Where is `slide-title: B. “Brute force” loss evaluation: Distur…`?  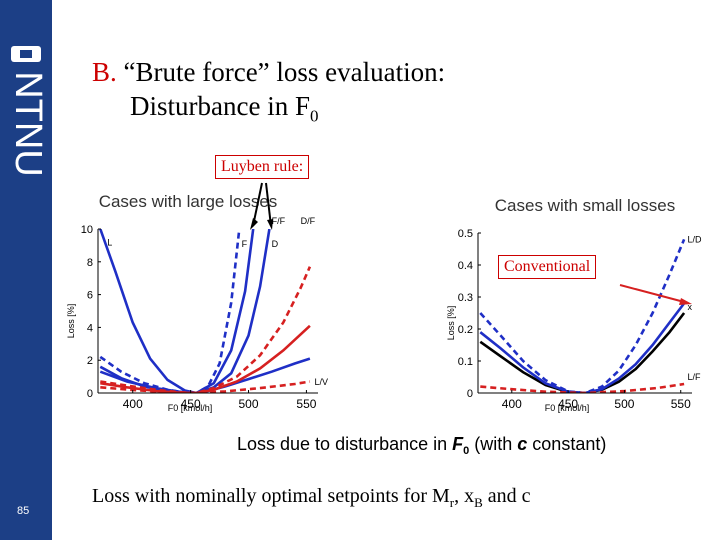 slide-title: B. “Brute force” loss evaluation: Distur… is located at coordinates (268, 94).